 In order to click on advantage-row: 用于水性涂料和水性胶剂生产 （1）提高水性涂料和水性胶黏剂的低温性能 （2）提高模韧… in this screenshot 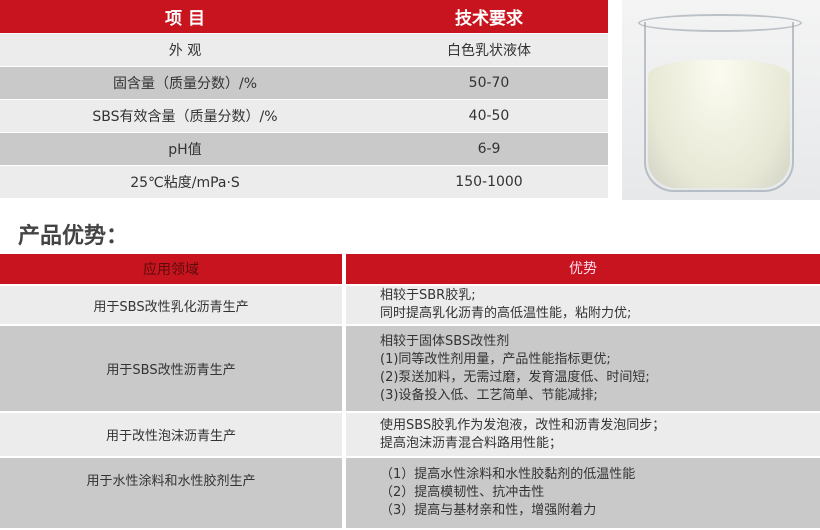, I will do `click(410, 493)`.